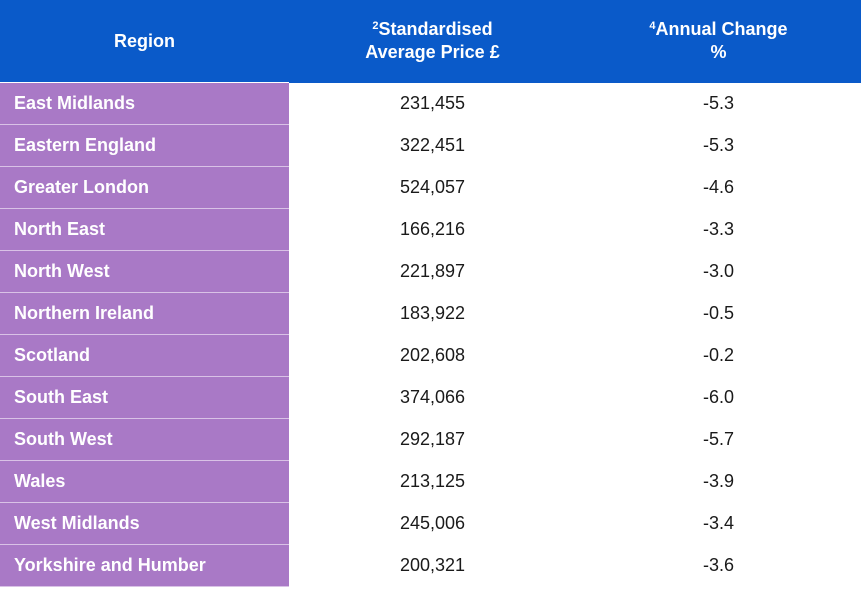 This screenshot has height=600, width=861. I want to click on region-cell: North East, so click(144, 229).